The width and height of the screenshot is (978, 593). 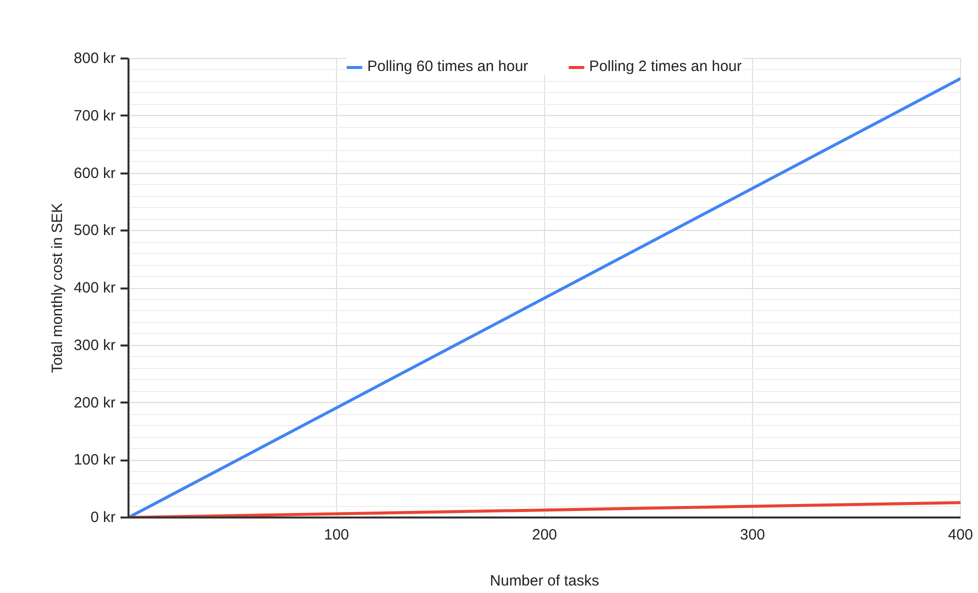 What do you see at coordinates (57, 288) in the screenshot?
I see `y-axis-title: Total monthly cost in SEK` at bounding box center [57, 288].